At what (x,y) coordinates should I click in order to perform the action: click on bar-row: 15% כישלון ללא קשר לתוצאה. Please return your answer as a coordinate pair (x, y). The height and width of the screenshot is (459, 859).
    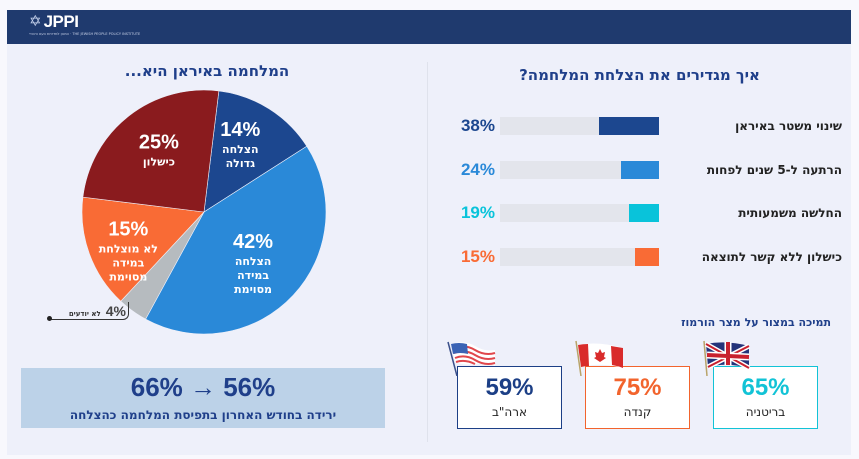
    Looking at the image, I should click on (647, 257).